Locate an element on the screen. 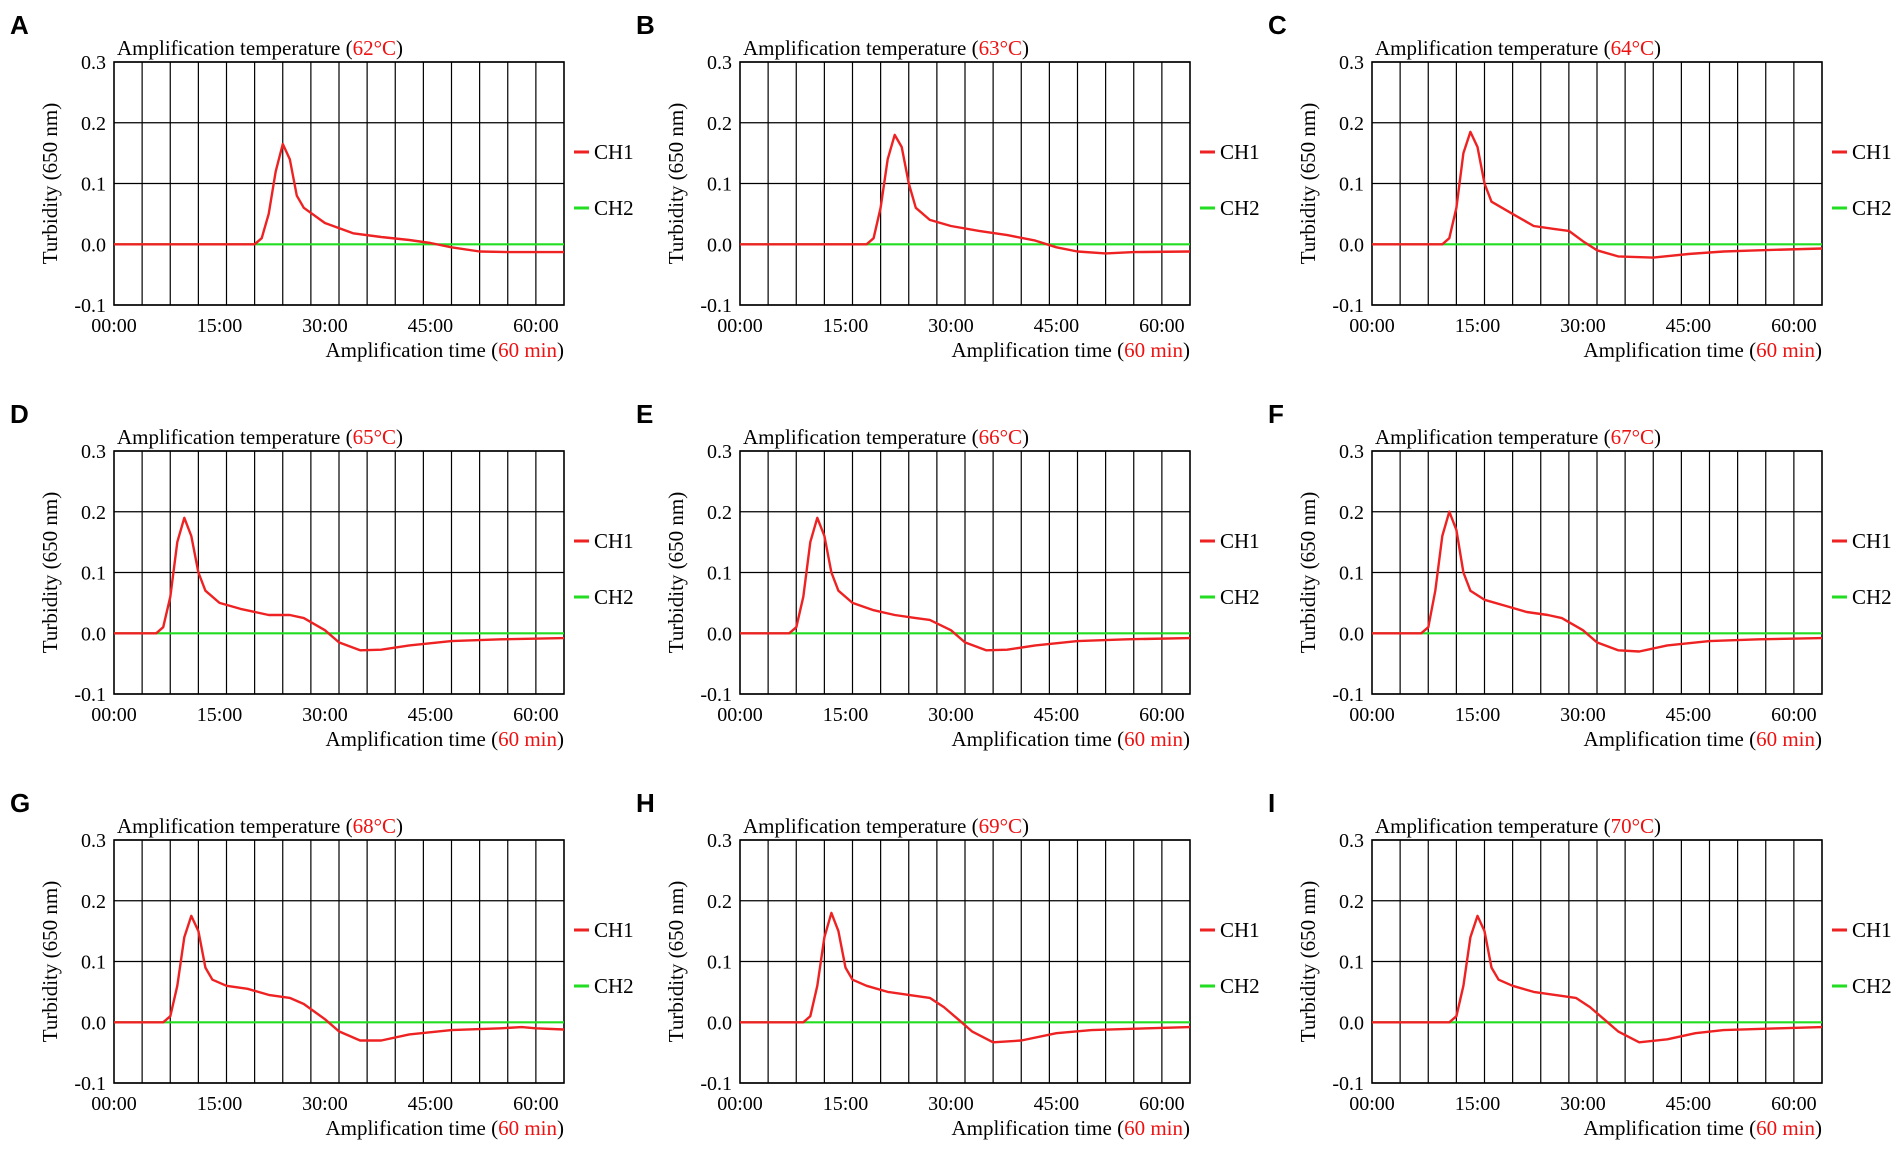 The image size is (1901, 1160). panel-letter: H is located at coordinates (645, 803).